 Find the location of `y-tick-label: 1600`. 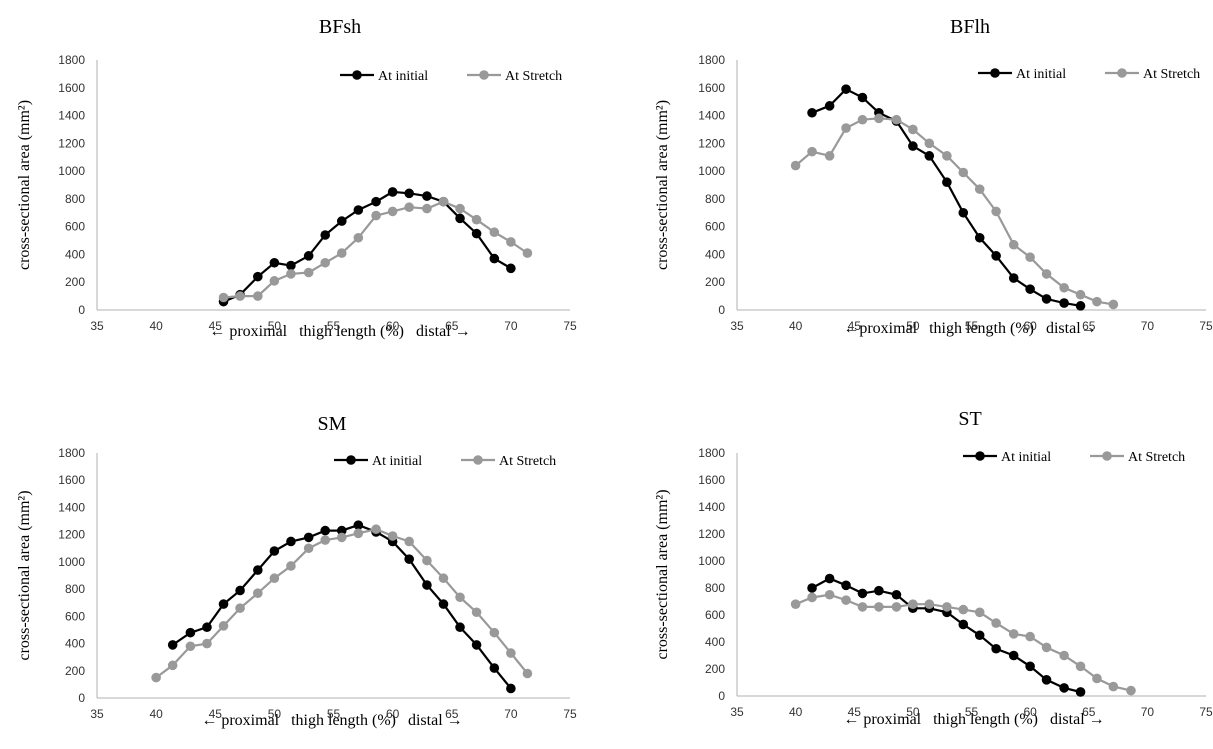

y-tick-label: 1600 is located at coordinates (711, 480).